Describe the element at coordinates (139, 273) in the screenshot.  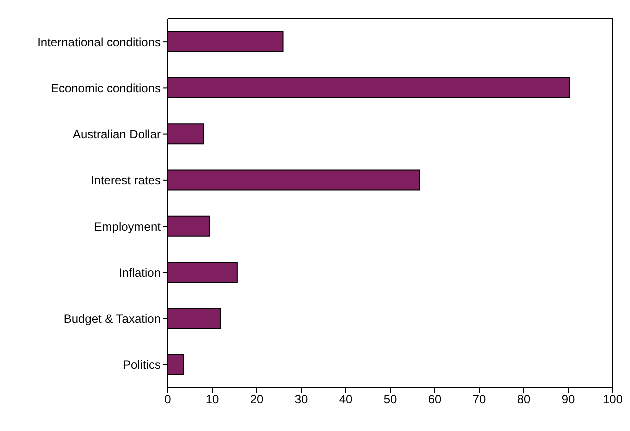
I see `y-tick-label: Inflation` at that location.